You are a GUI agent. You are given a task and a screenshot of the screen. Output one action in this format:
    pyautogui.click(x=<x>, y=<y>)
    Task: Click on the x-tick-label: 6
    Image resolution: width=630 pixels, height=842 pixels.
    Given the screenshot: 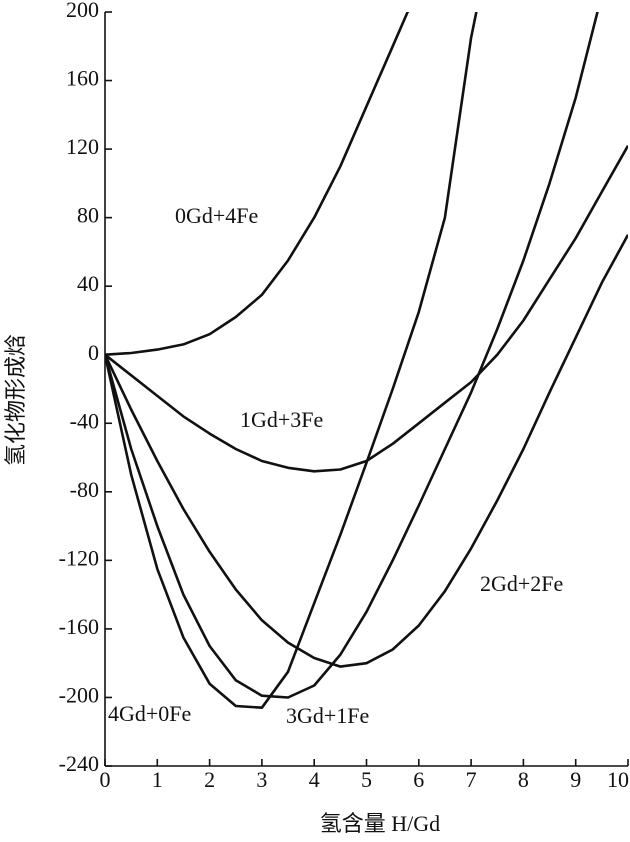 What is the action you would take?
    pyautogui.click(x=418, y=779)
    